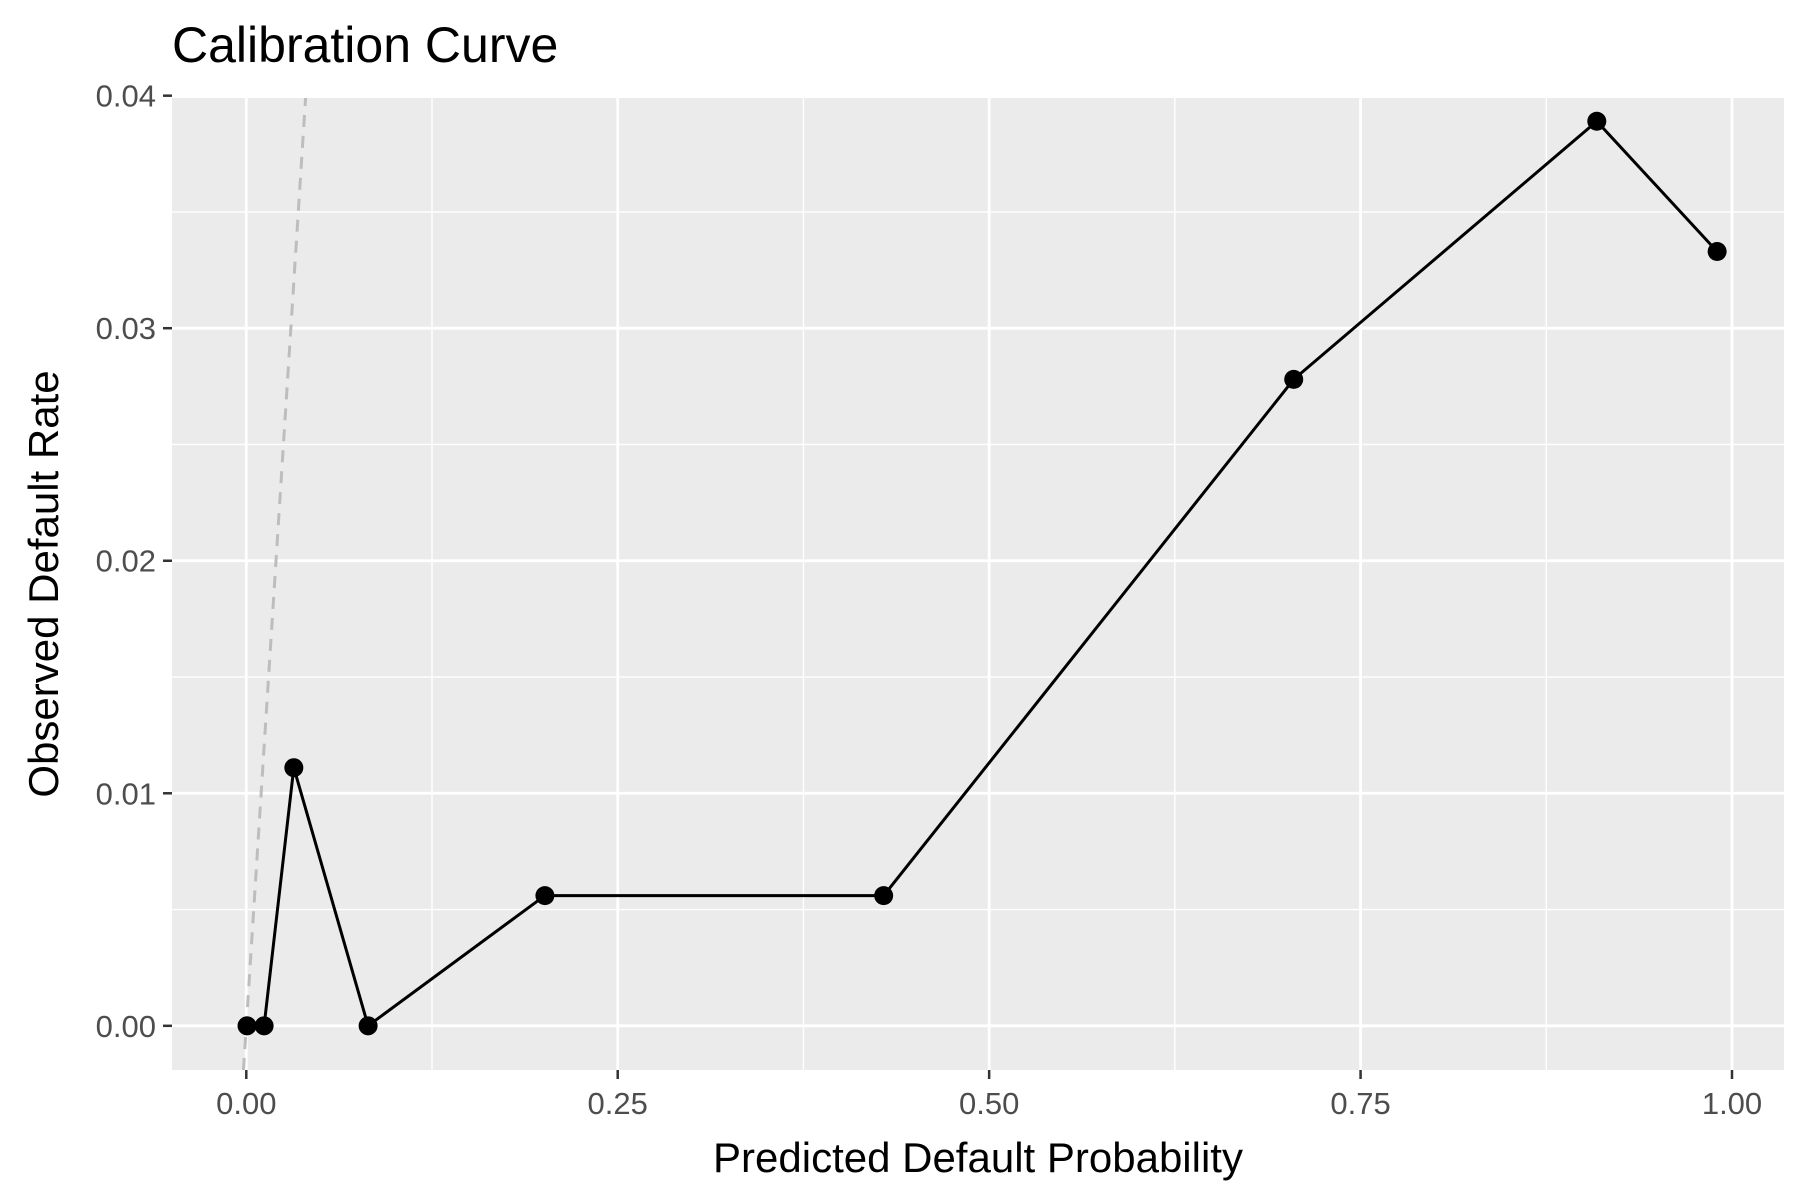 This screenshot has height=1200, width=1800. What do you see at coordinates (978, 1157) in the screenshot?
I see `x-axis-title: Predicted Default Probability` at bounding box center [978, 1157].